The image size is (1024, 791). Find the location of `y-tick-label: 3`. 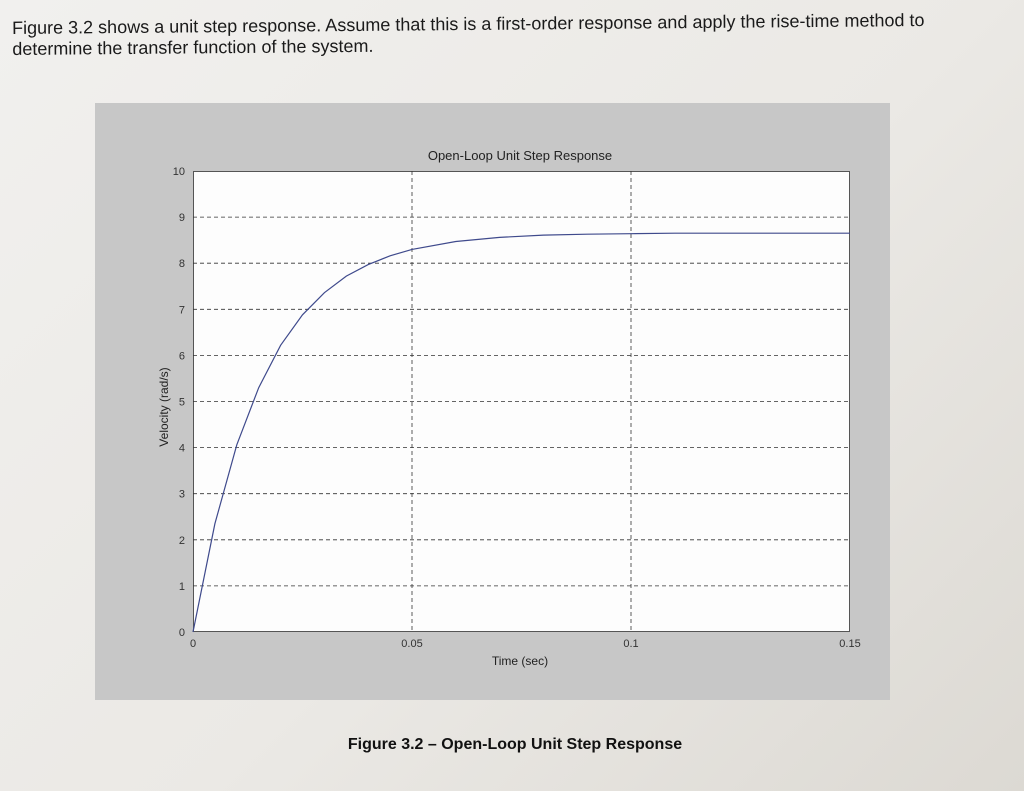

y-tick-label: 3 is located at coordinates (182, 495).